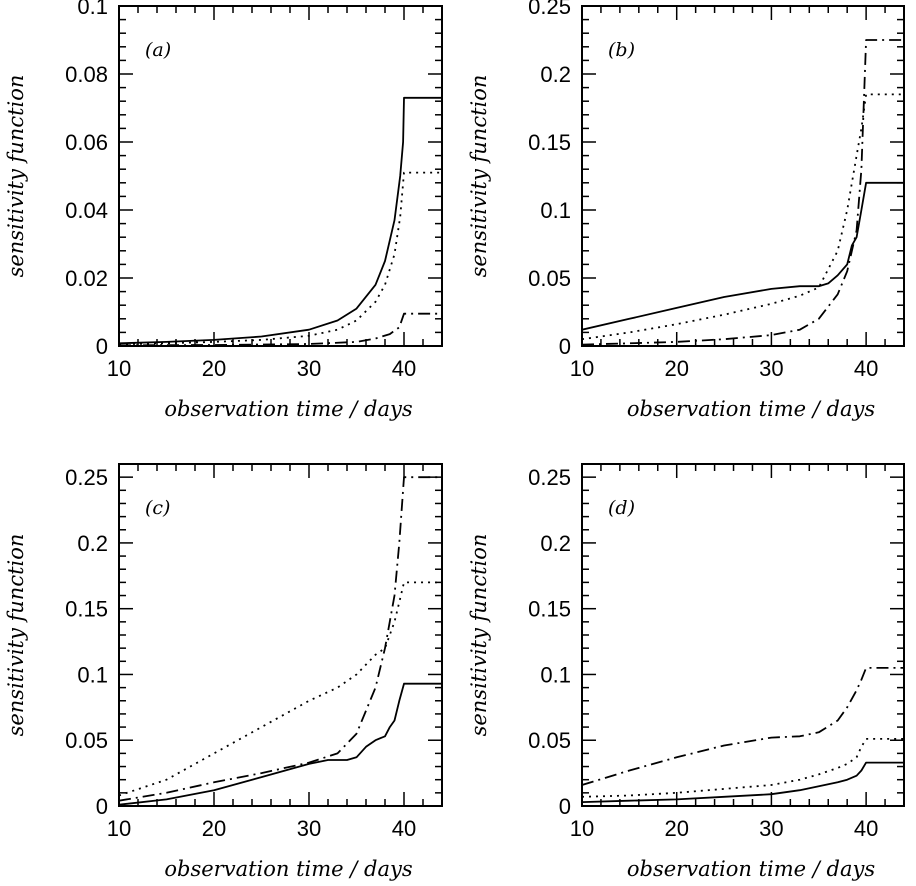 The width and height of the screenshot is (916, 886). What do you see at coordinates (86, 74) in the screenshot?
I see `y-tick-label: 0.08` at bounding box center [86, 74].